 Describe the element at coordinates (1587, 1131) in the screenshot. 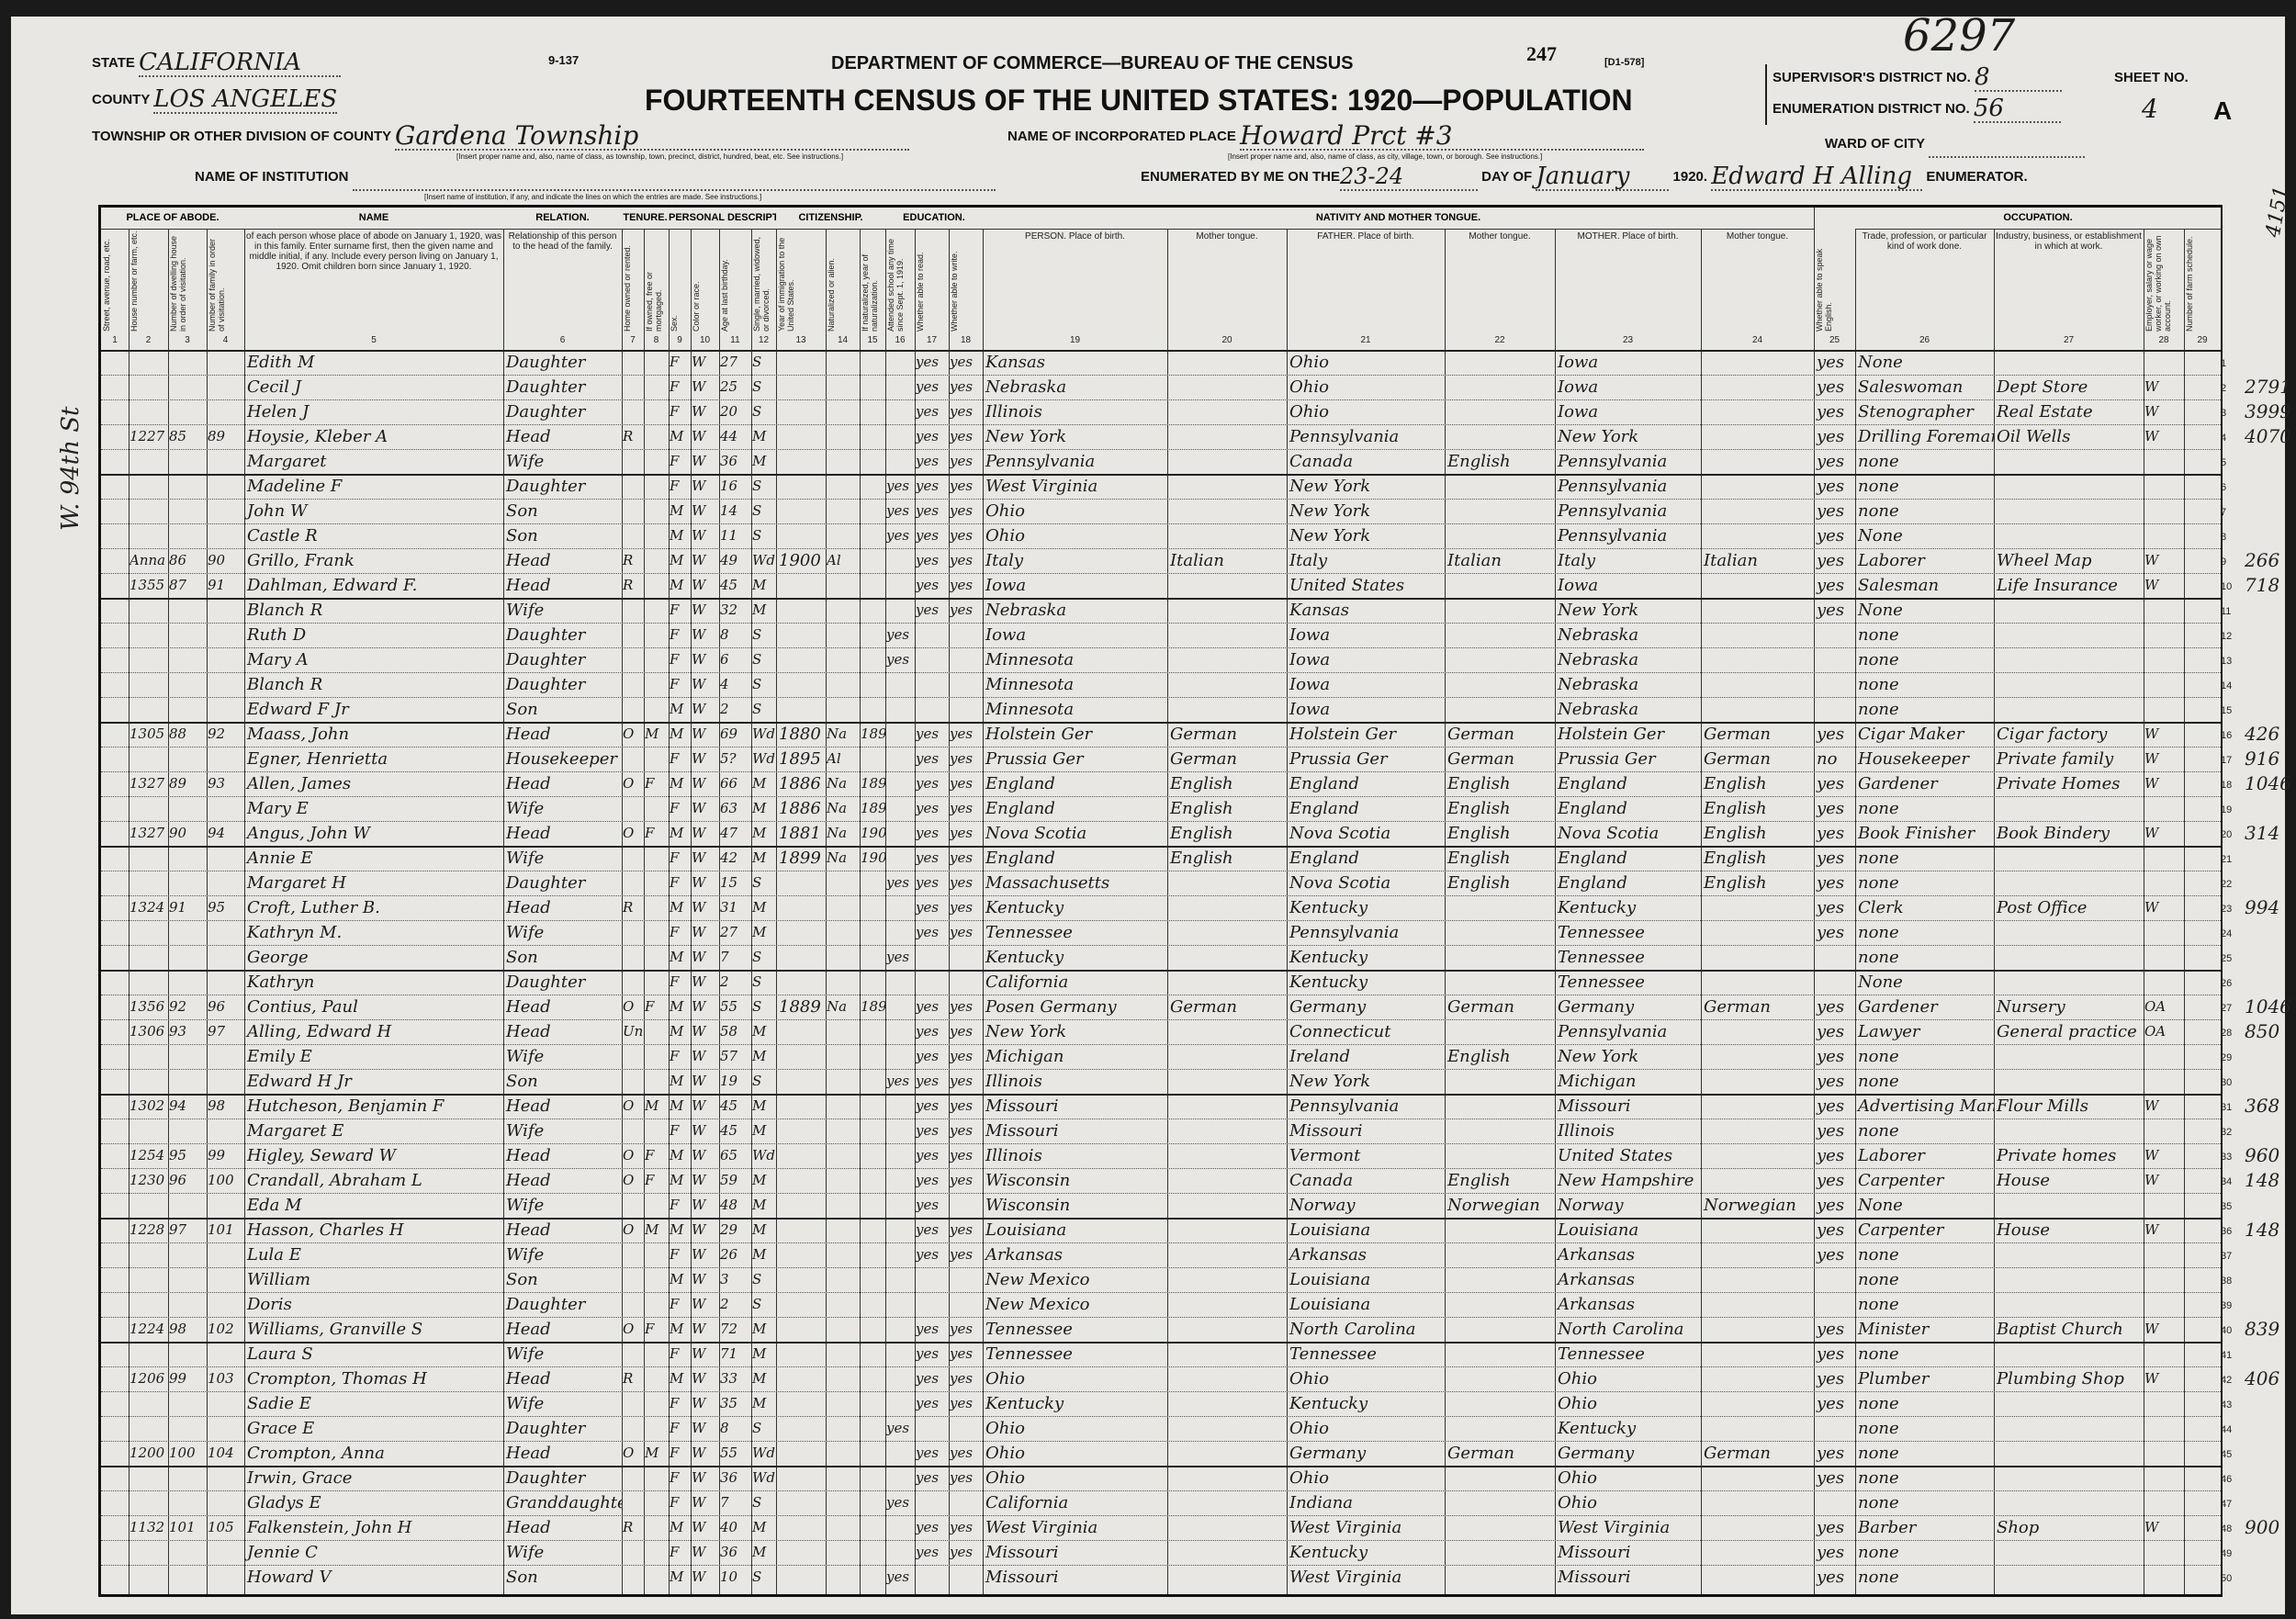

I see `table-cell: Illinois` at that location.